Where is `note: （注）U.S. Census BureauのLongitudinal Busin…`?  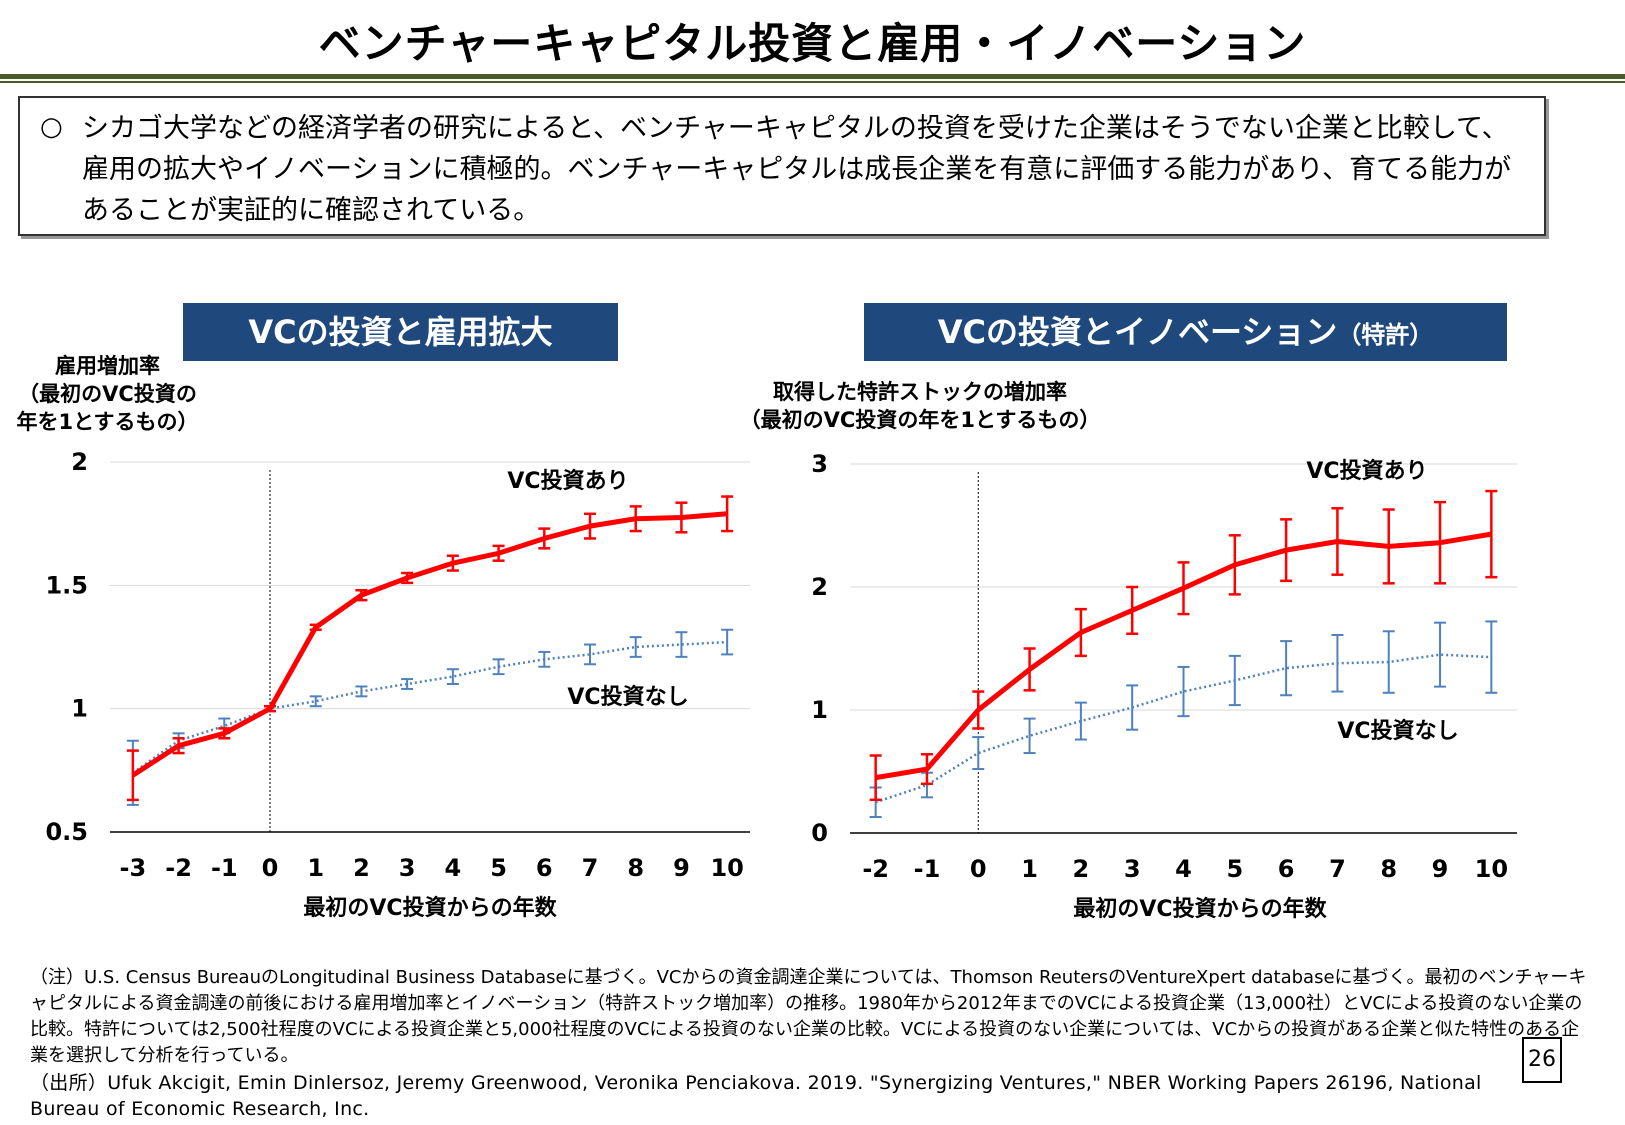
note: （注）U.S. Census BureauのLongitudinal Busin… is located at coordinates (808, 1016).